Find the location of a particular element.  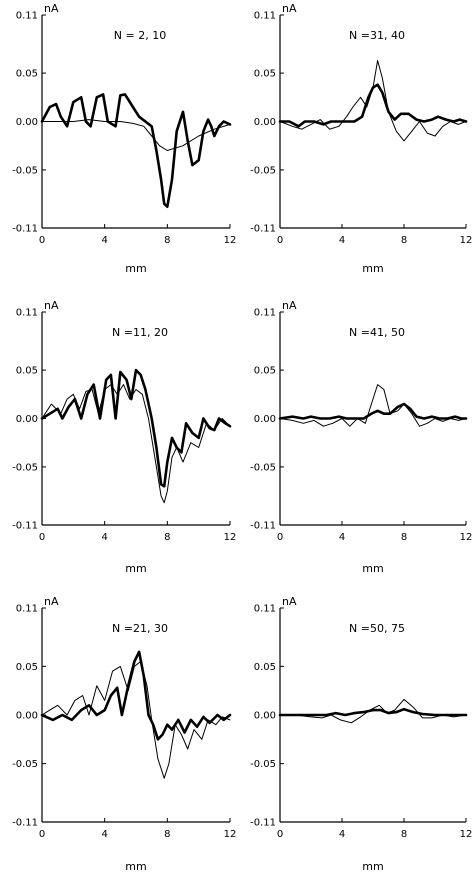

panel-title: N =31, 40 is located at coordinates (377, 35).